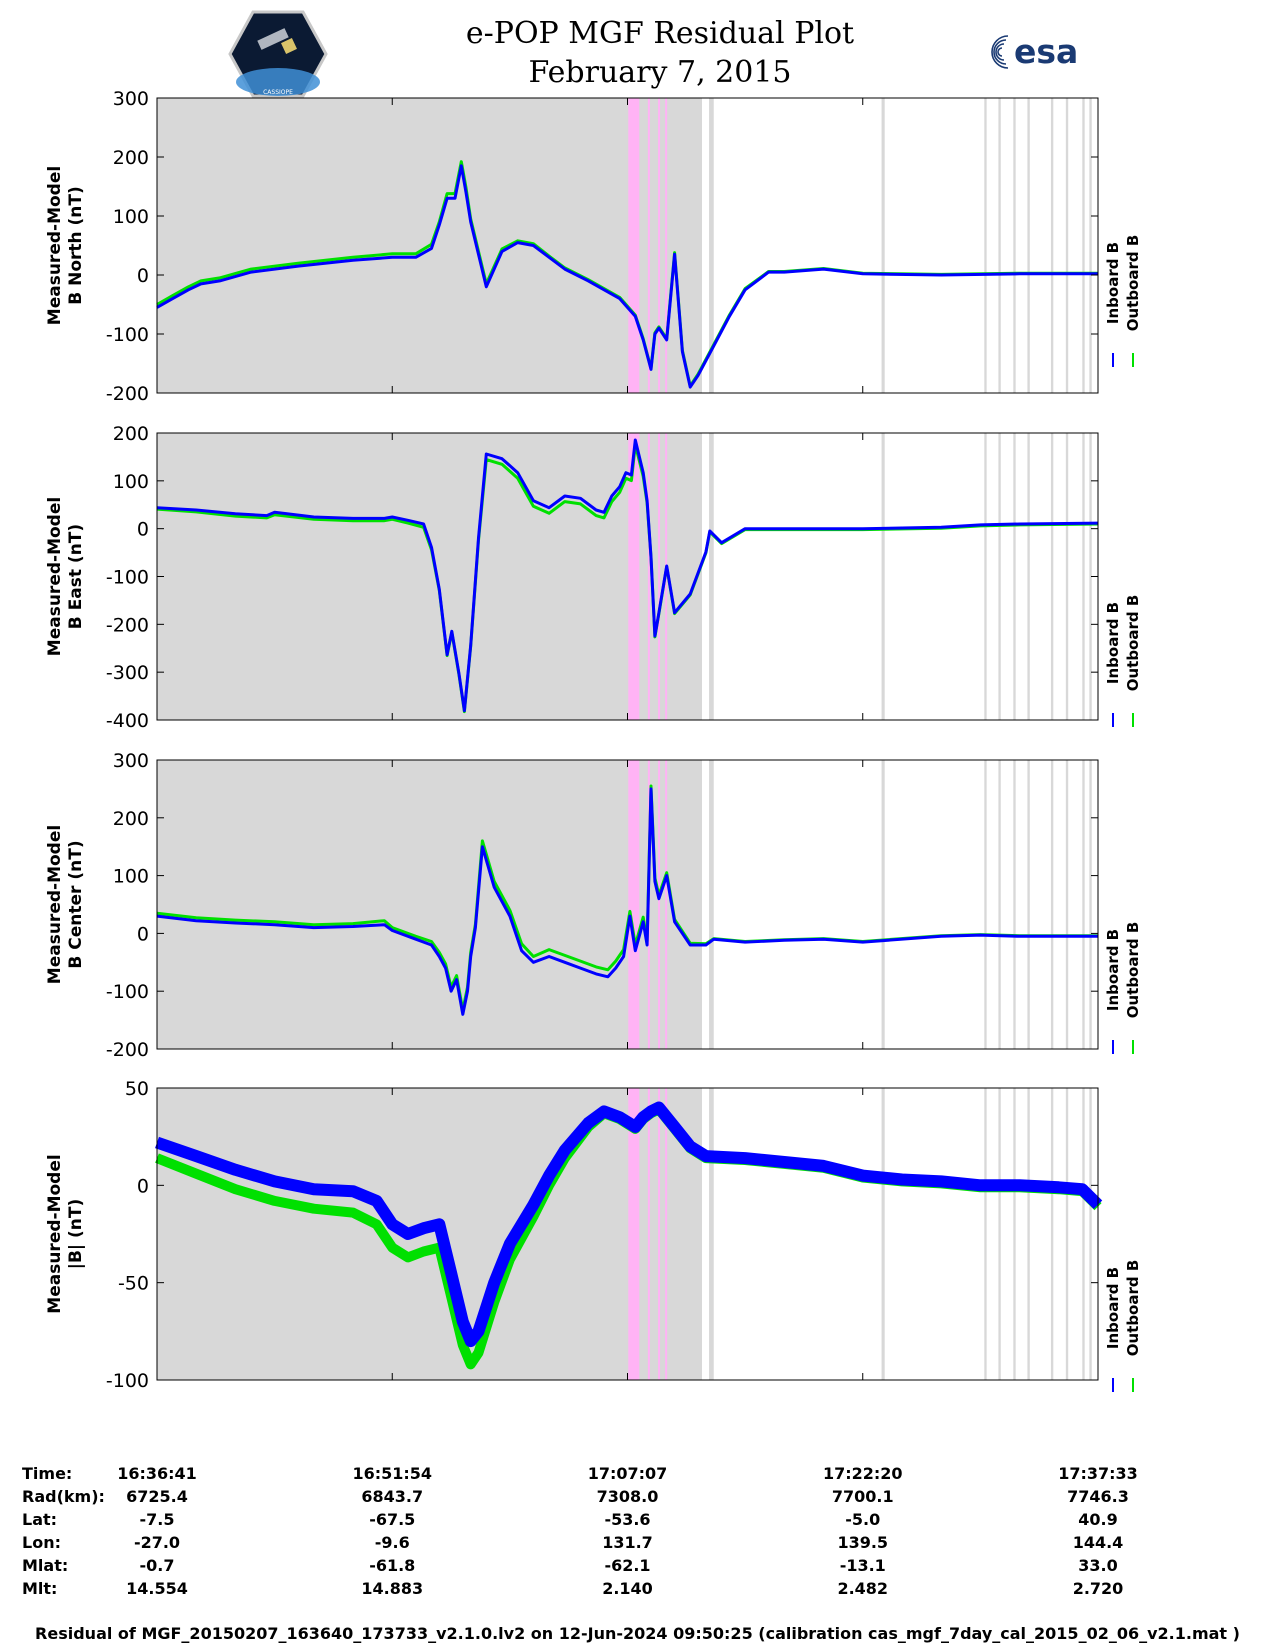 Image resolution: width=1275 pixels, height=1650 pixels. Describe the element at coordinates (76, 245) in the screenshot. I see `y-axis-label-line: B North (nT)` at that location.